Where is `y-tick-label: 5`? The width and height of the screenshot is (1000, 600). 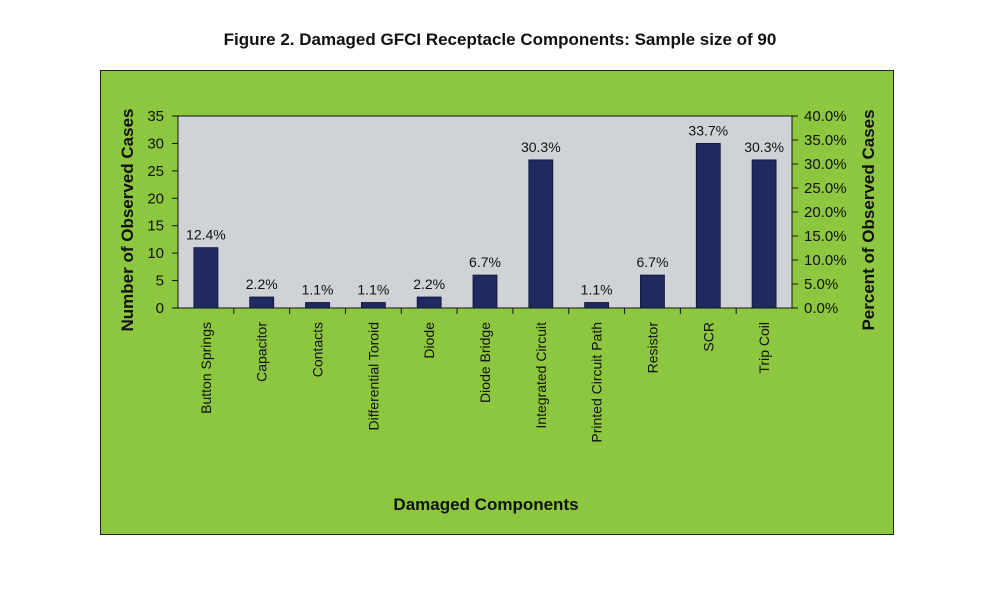 y-tick-label: 5 is located at coordinates (160, 281).